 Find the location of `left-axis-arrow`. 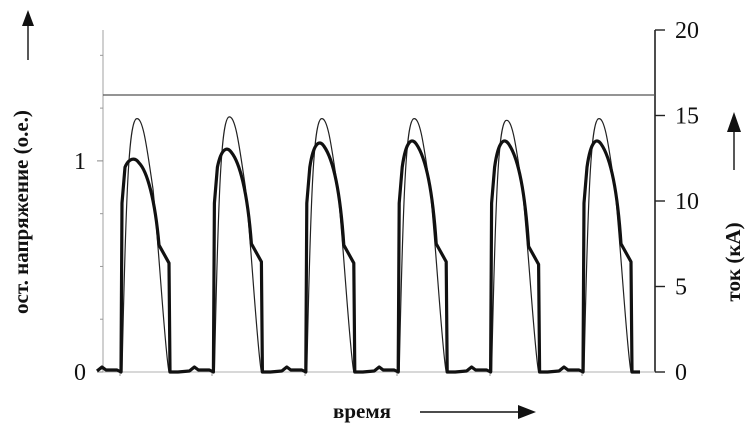

left-axis-arrow is located at coordinates (28, 35).